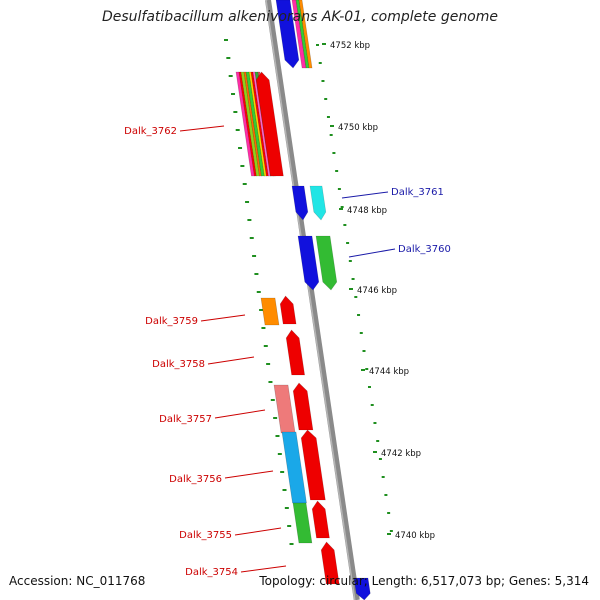 The width and height of the screenshot is (600, 600). Describe the element at coordinates (231, 360) in the screenshot. I see `gene-dalk-3758-leader` at that location.